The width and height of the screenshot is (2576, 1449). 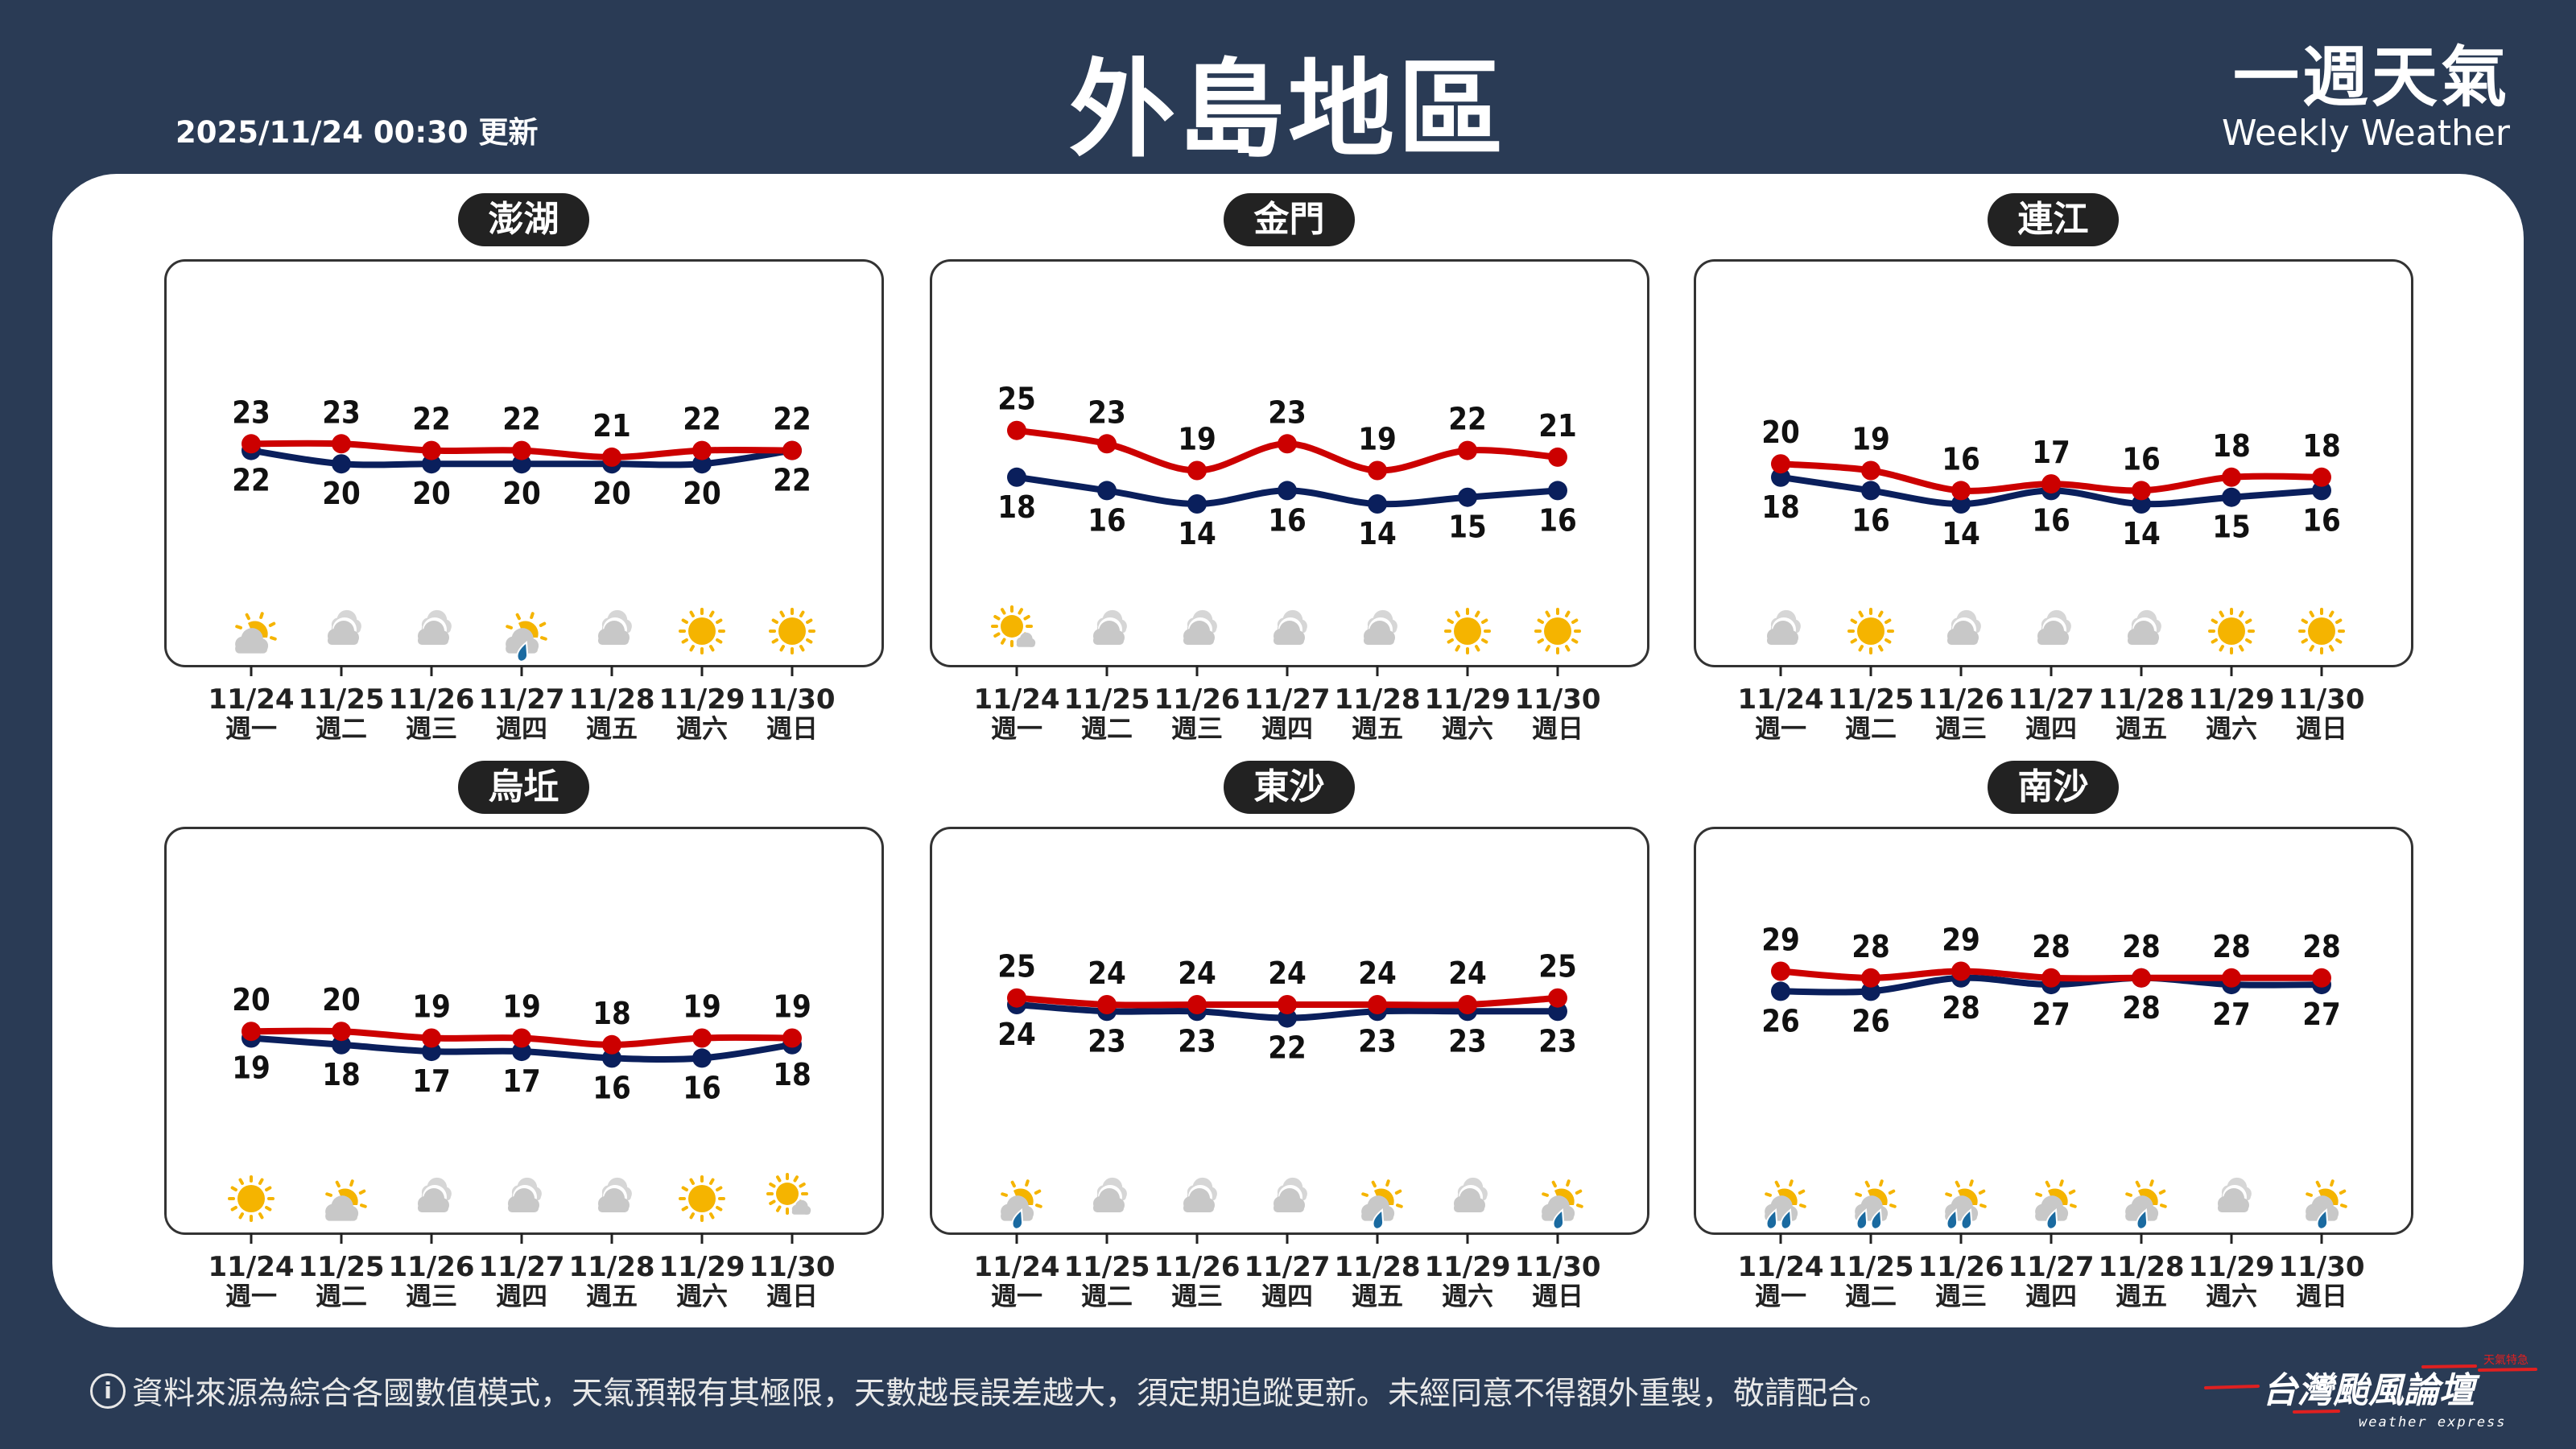 What do you see at coordinates (2365, 133) in the screenshot?
I see `brand-subtitle: Weekly Weather` at bounding box center [2365, 133].